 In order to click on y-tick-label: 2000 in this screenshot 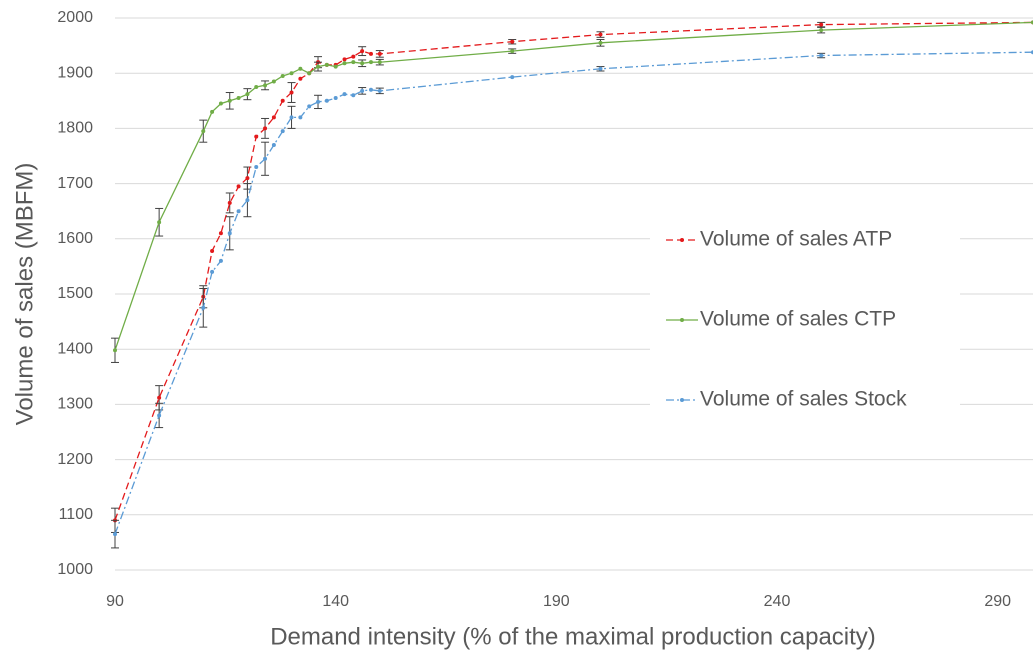, I will do `click(75, 17)`.